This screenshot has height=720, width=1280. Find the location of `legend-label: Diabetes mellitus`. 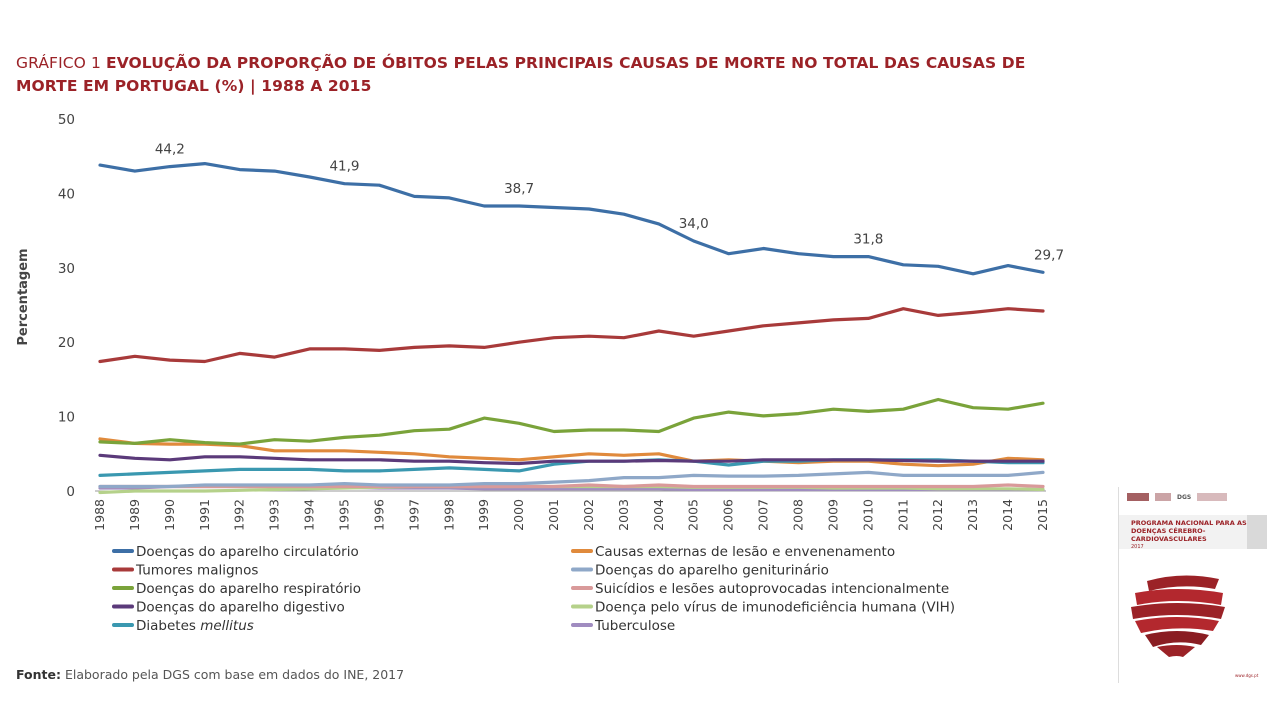

legend-label: Diabetes mellitus is located at coordinates (195, 626).